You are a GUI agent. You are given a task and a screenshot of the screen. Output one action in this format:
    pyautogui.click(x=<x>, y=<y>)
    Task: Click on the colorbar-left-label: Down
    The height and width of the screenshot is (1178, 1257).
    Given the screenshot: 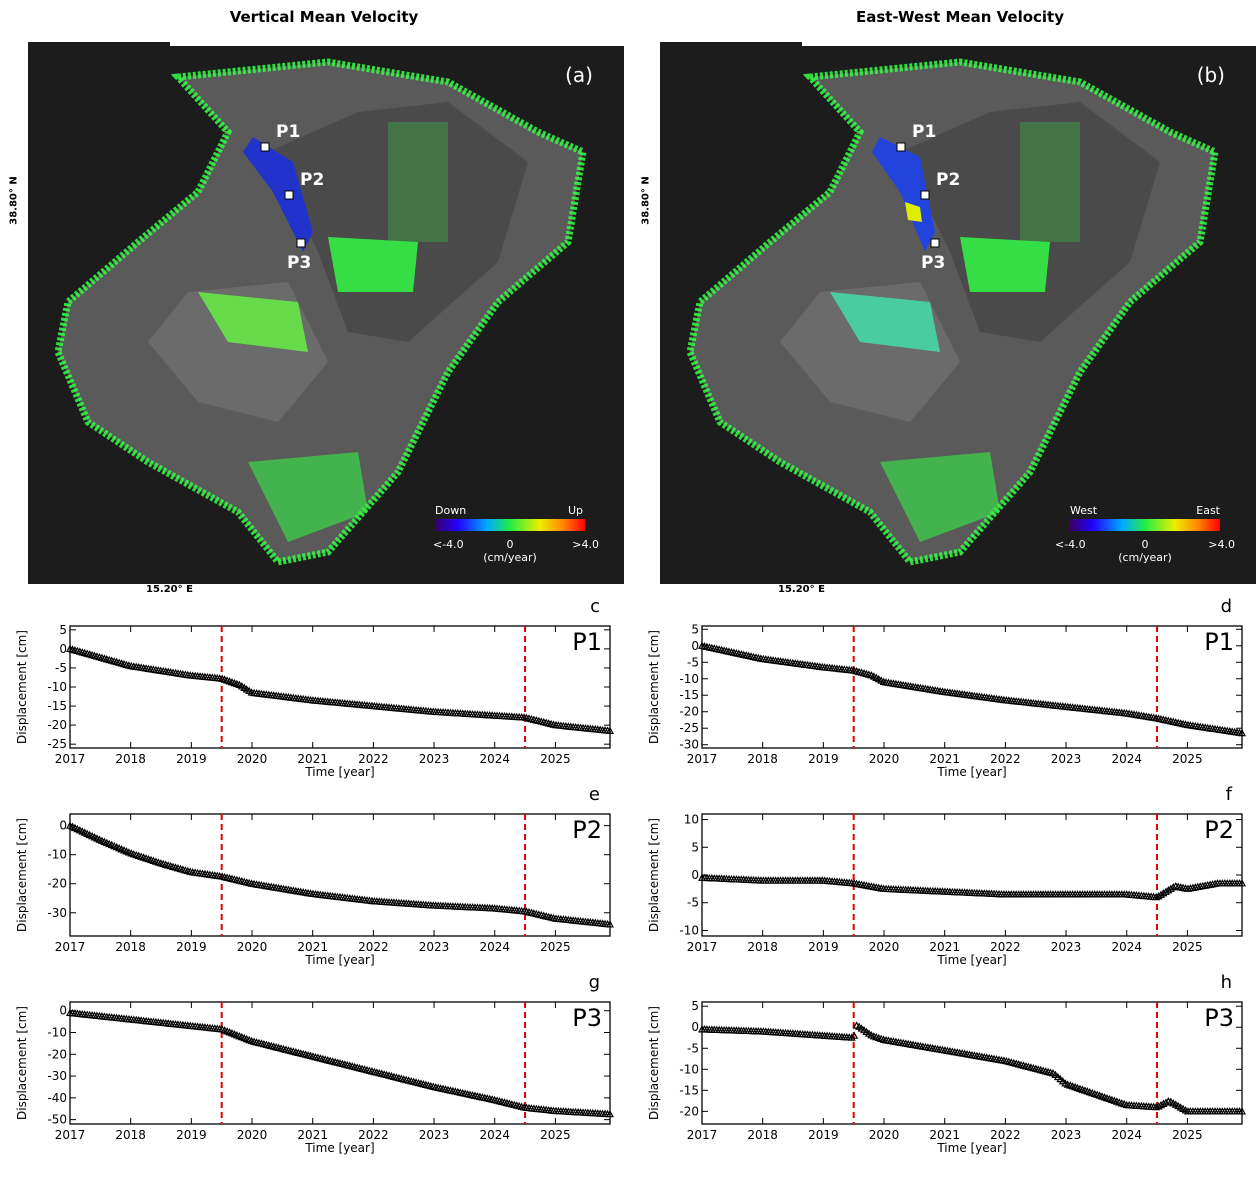 What is the action you would take?
    pyautogui.click(x=450, y=510)
    